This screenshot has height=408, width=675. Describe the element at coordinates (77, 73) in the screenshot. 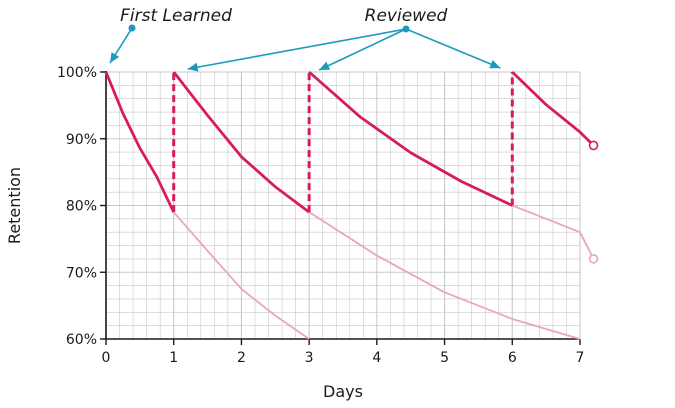

I see `y-tick-label: 100%` at that location.